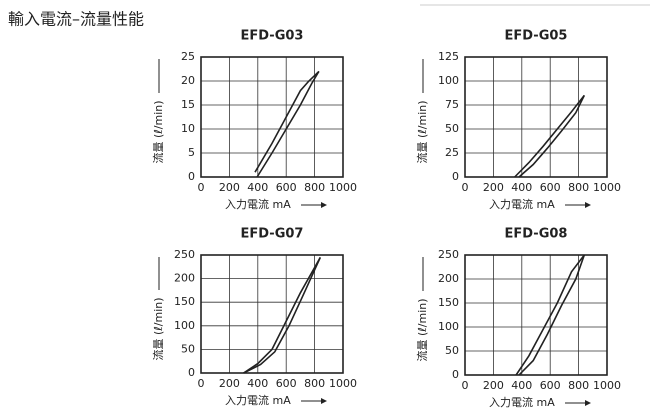 Image resolution: width=656 pixels, height=420 pixels. Describe the element at coordinates (448, 56) in the screenshot. I see `y-tick-label: 125` at that location.